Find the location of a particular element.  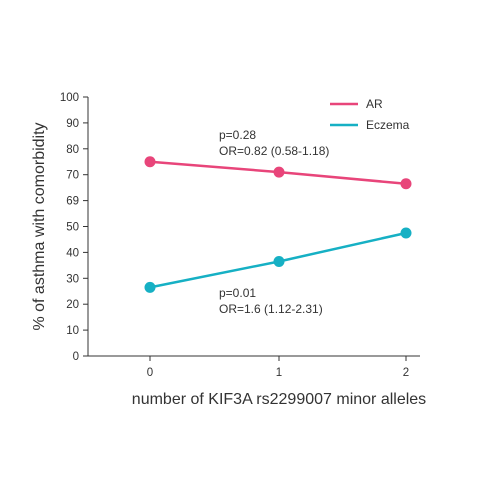

y-tick-label: 30 is located at coordinates (72, 279).